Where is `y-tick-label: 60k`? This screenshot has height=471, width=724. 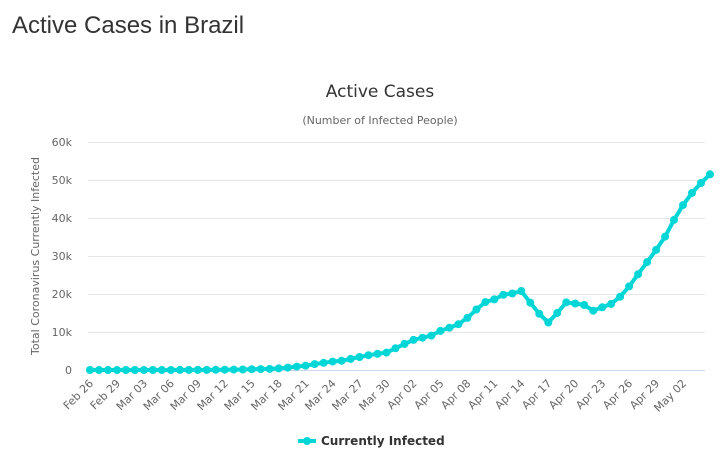
y-tick-label: 60k is located at coordinates (62, 142).